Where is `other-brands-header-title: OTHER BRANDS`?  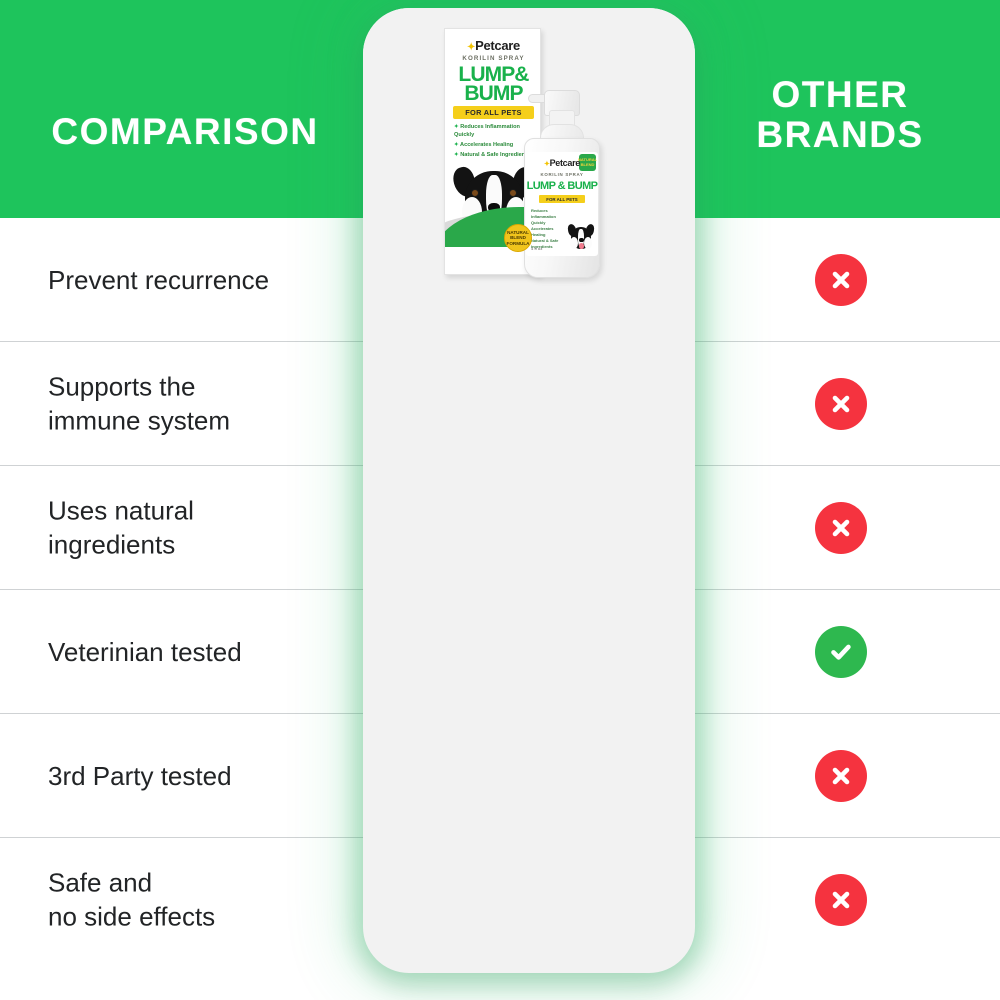 other-brands-header-title: OTHER BRANDS is located at coordinates (840, 115).